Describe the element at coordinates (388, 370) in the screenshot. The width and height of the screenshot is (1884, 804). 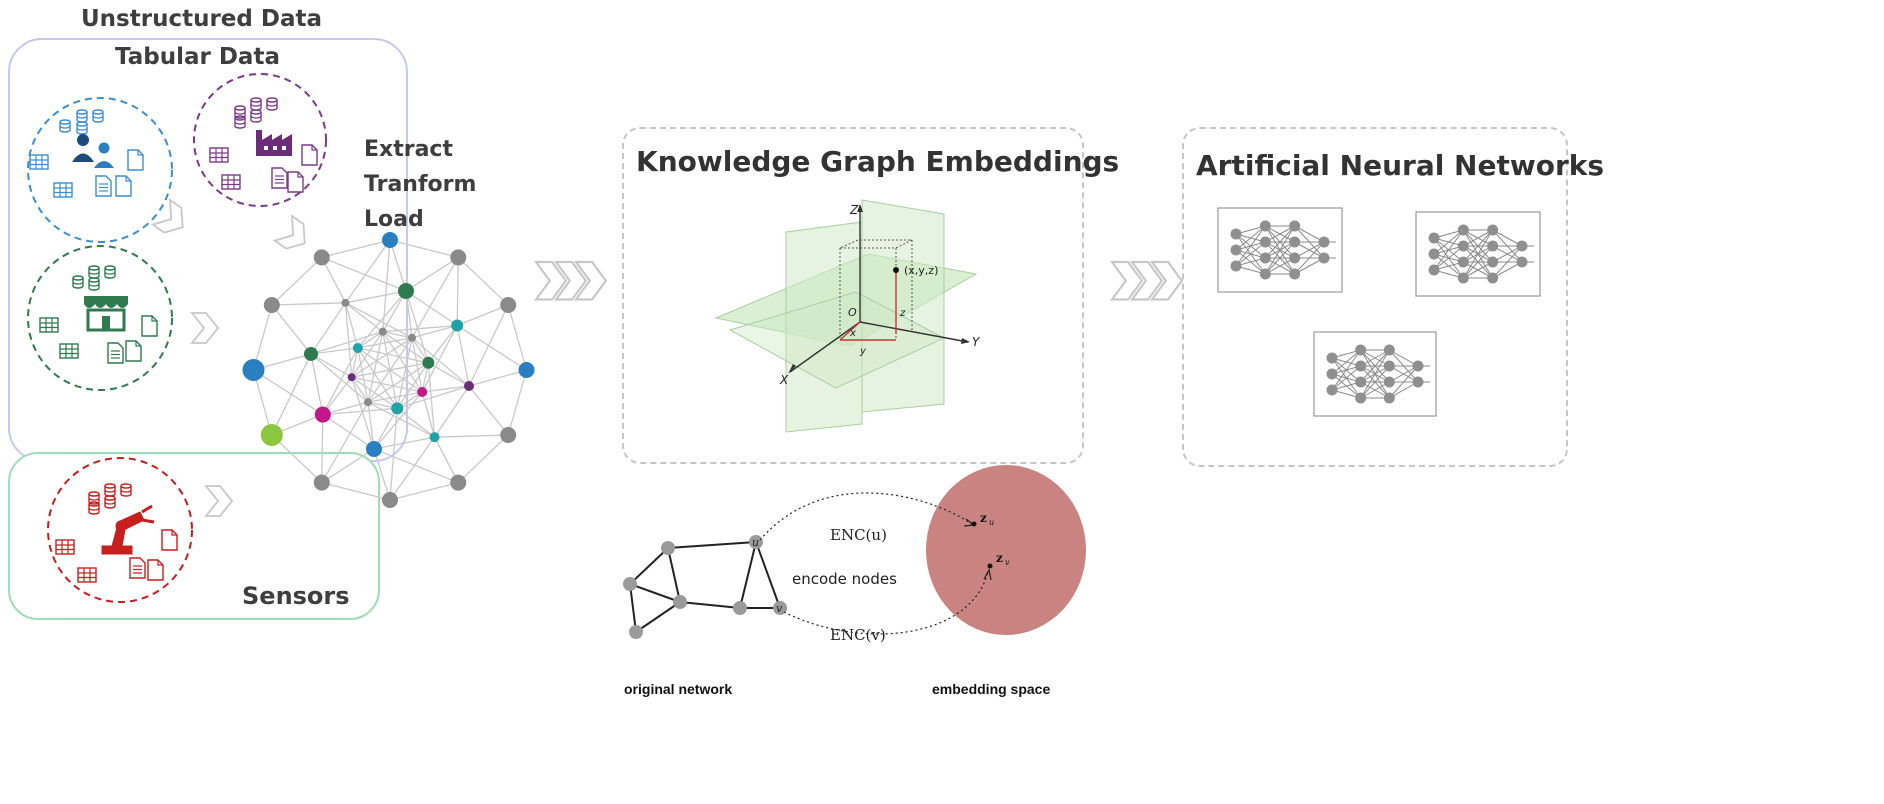
I see `knowledge-graph` at that location.